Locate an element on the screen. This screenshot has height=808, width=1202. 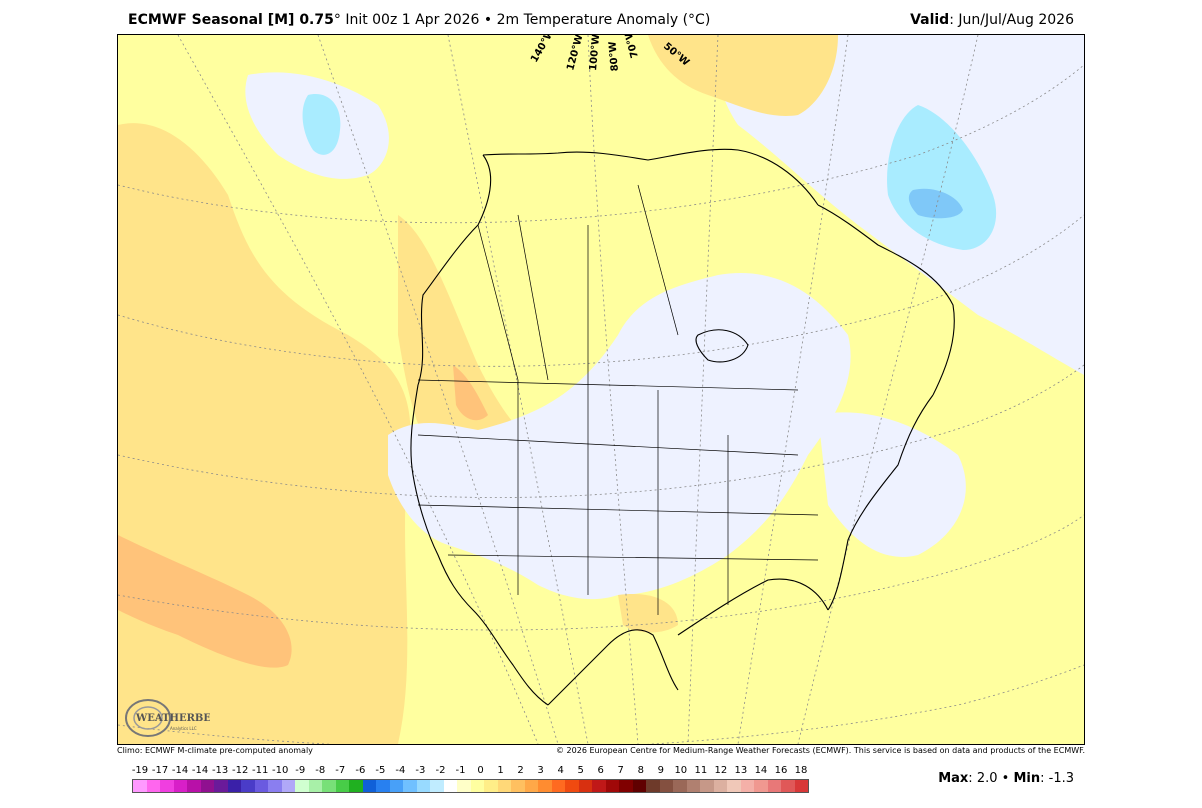
legend-label: -13 is located at coordinates (220, 770).